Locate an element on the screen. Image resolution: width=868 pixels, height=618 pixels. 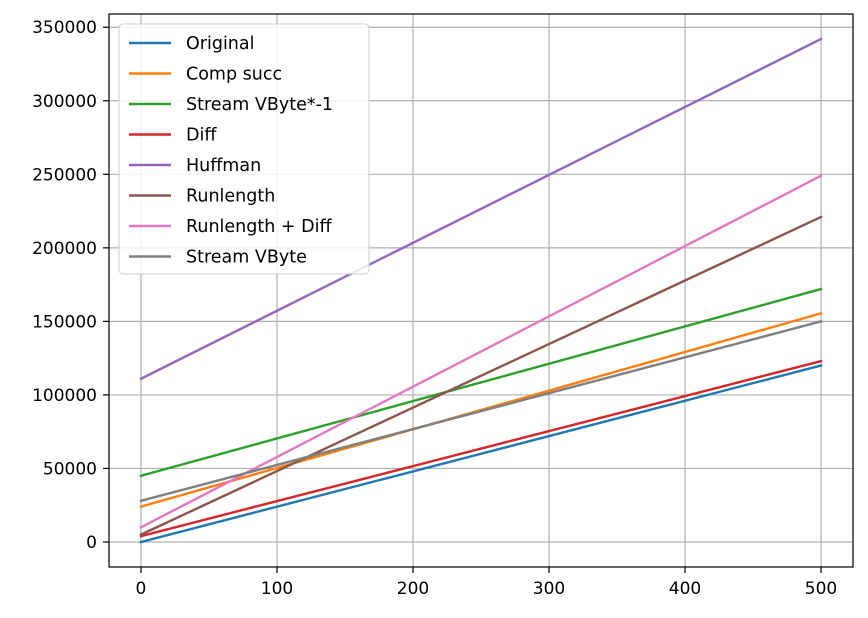
legend-label: Stream VByte*-1 is located at coordinates (259, 105).